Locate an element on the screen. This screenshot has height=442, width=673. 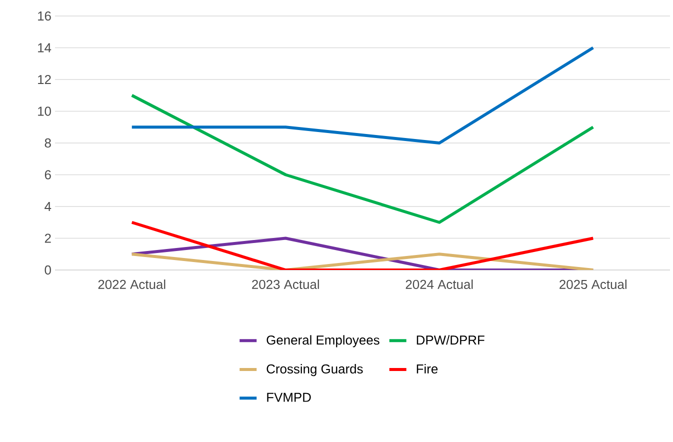
y-tick-label: 0 is located at coordinates (47, 270).